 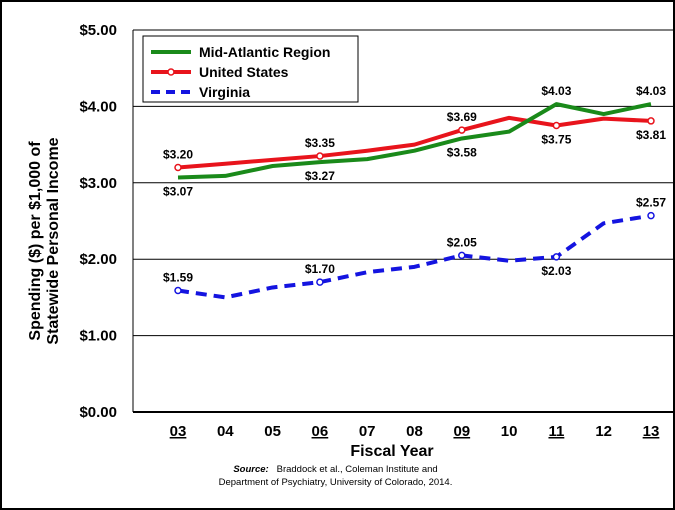 I want to click on x-tick-label: 12, so click(x=603, y=431).